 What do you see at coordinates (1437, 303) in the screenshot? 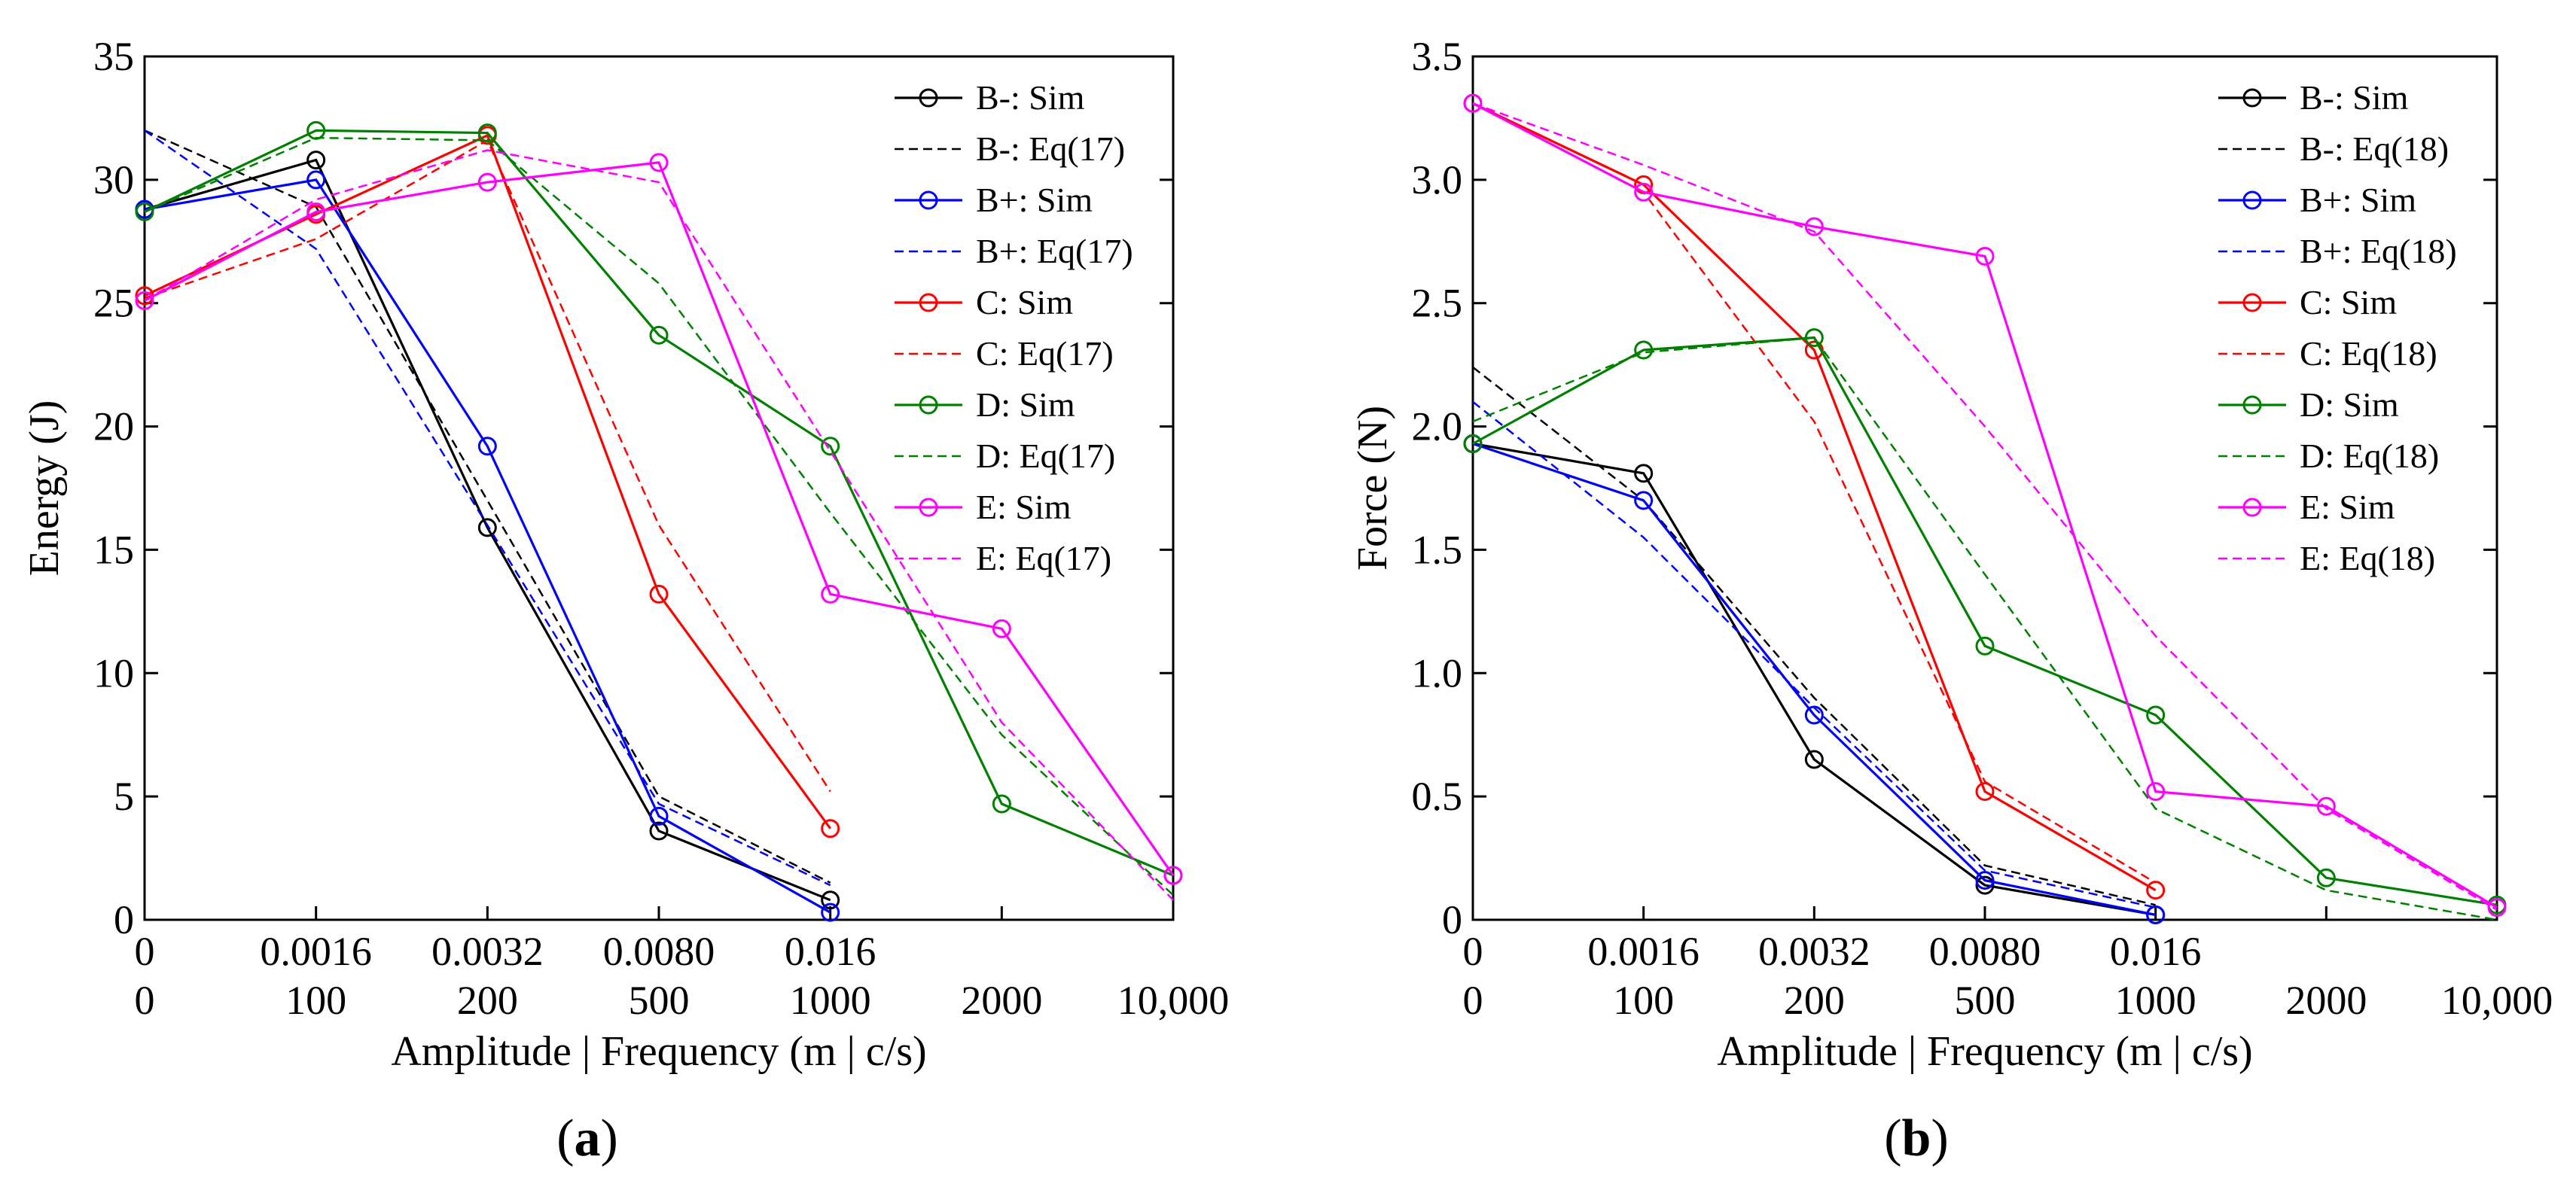
I see `y-tick-label: 2.5` at bounding box center [1437, 303].